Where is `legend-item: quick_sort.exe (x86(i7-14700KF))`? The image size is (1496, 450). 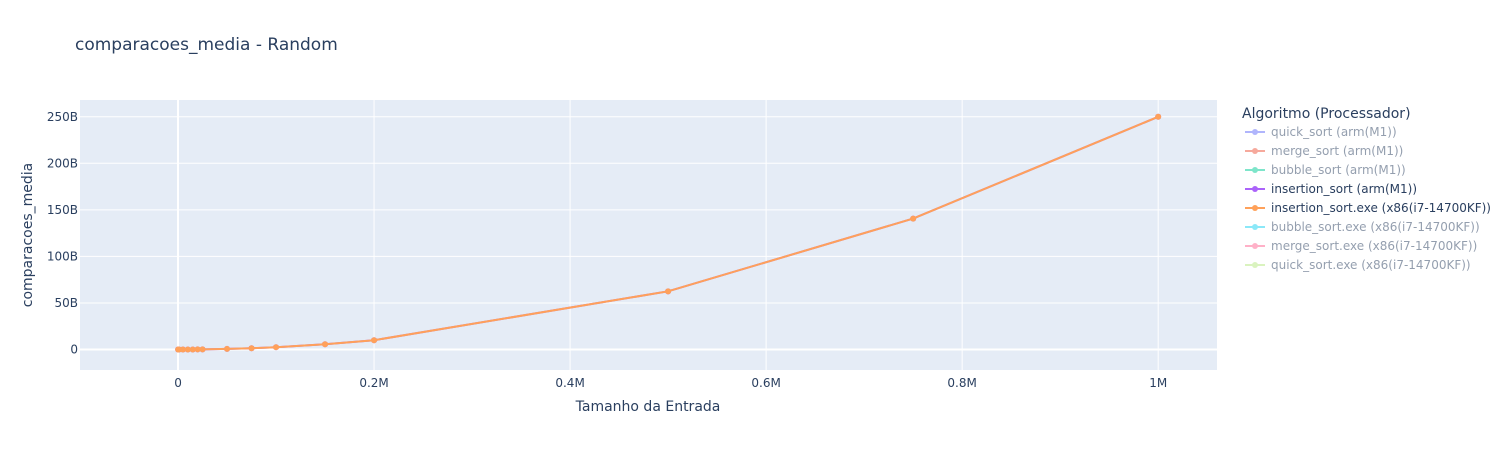 legend-item: quick_sort.exe (x86(i7-14700KF)) is located at coordinates (1358, 265).